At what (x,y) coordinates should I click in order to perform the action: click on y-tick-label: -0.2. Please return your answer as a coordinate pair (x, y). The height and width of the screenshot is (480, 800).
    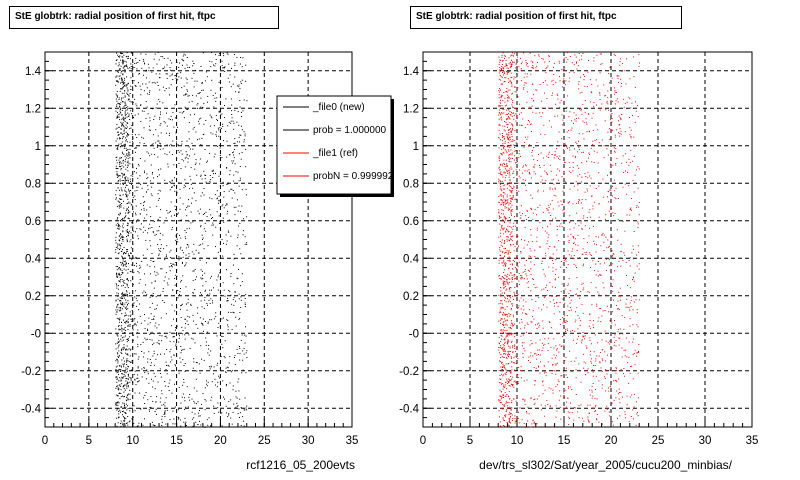
    Looking at the image, I should click on (31, 372).